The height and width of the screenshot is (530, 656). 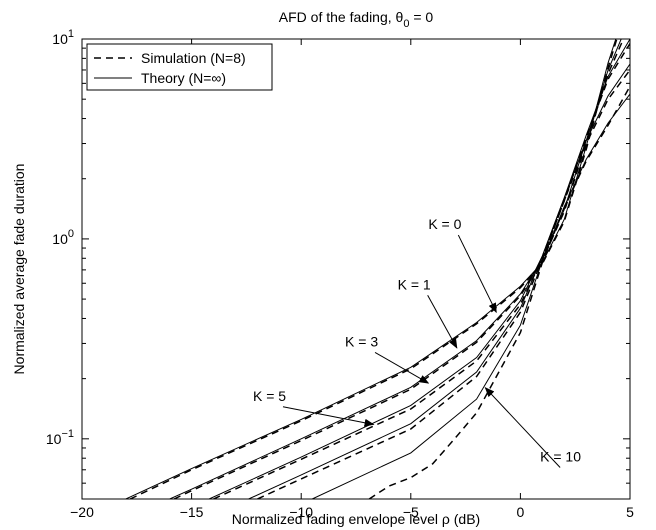 I want to click on title-prefix: AFD of the fading, θ, so click(x=341, y=17).